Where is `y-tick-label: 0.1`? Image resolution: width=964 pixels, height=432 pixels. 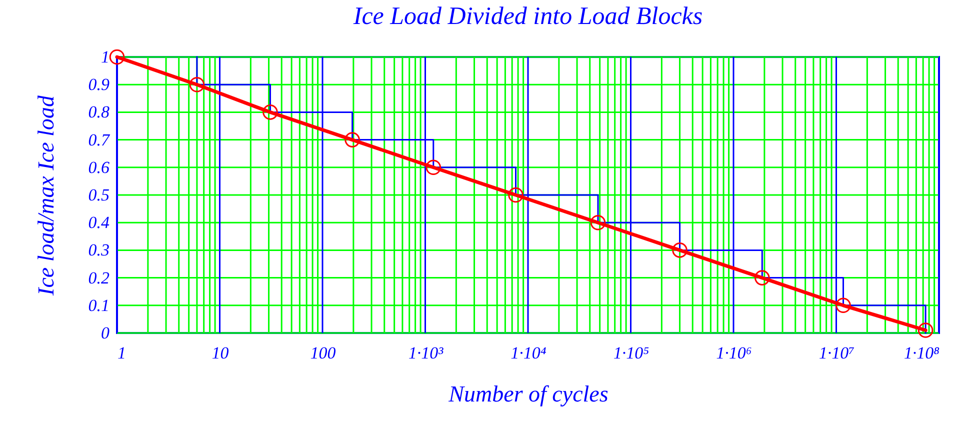
y-tick-label: 0.1 is located at coordinates (99, 305).